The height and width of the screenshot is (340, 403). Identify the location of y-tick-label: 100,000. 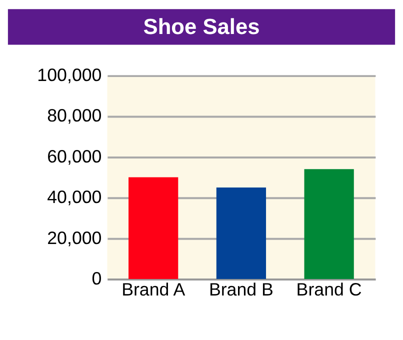
(69, 75).